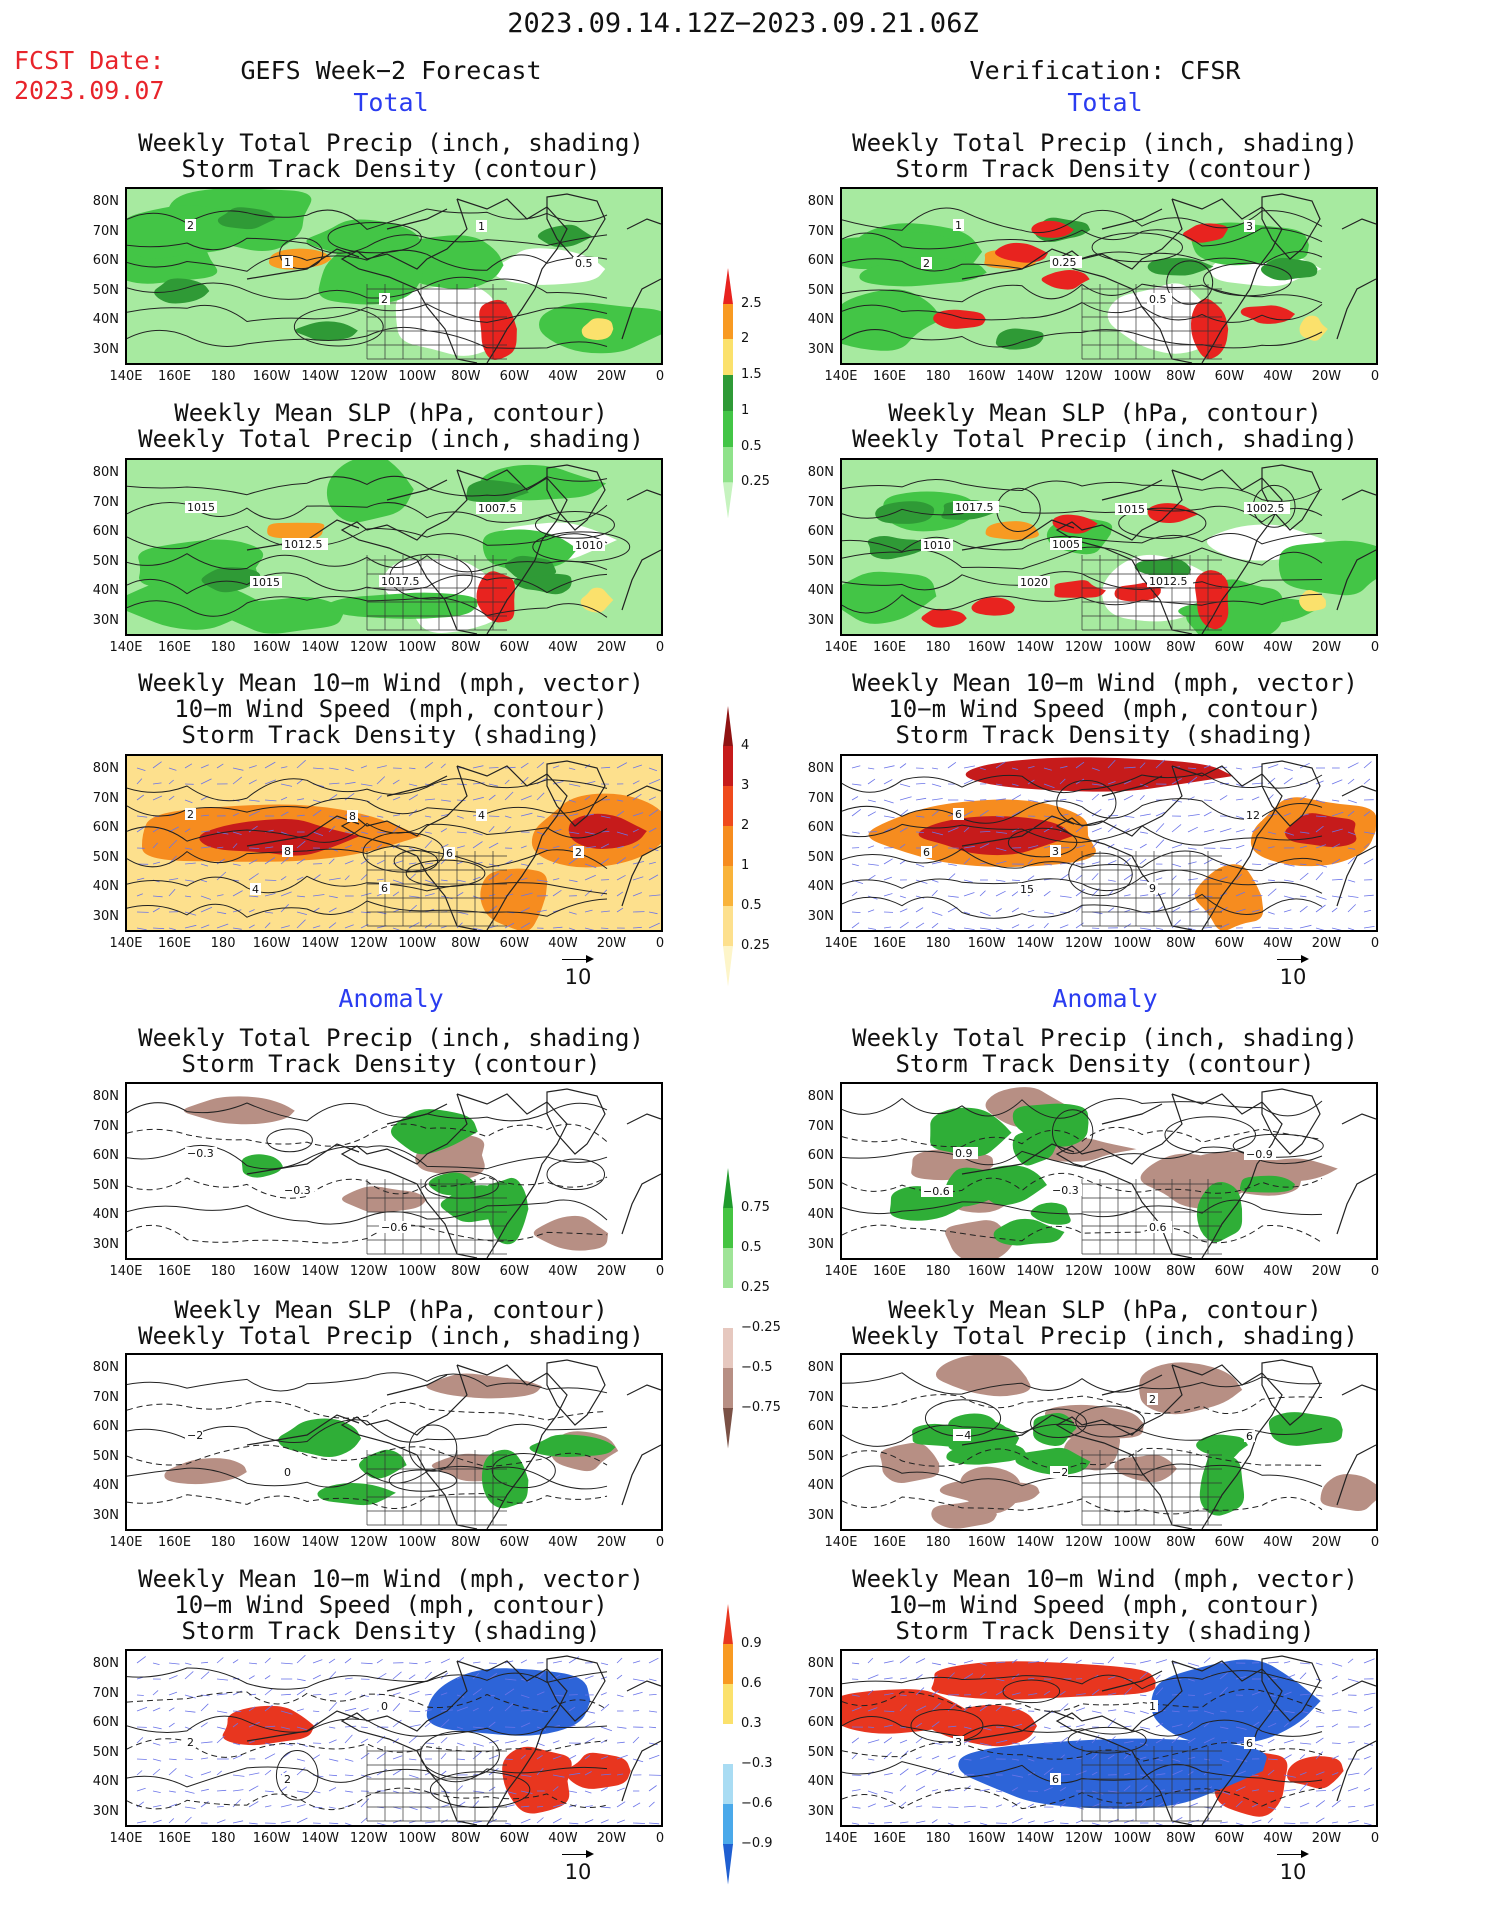  What do you see at coordinates (1083, 376) in the screenshot?
I see `longitude-label: 120W` at bounding box center [1083, 376].